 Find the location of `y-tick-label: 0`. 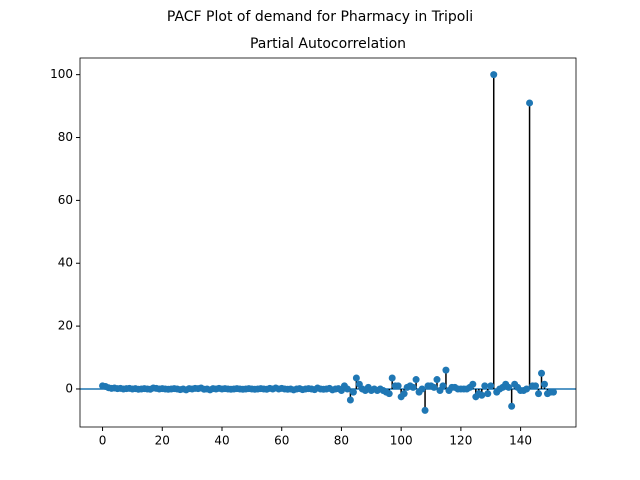

y-tick-label: 0 is located at coordinates (69, 388).